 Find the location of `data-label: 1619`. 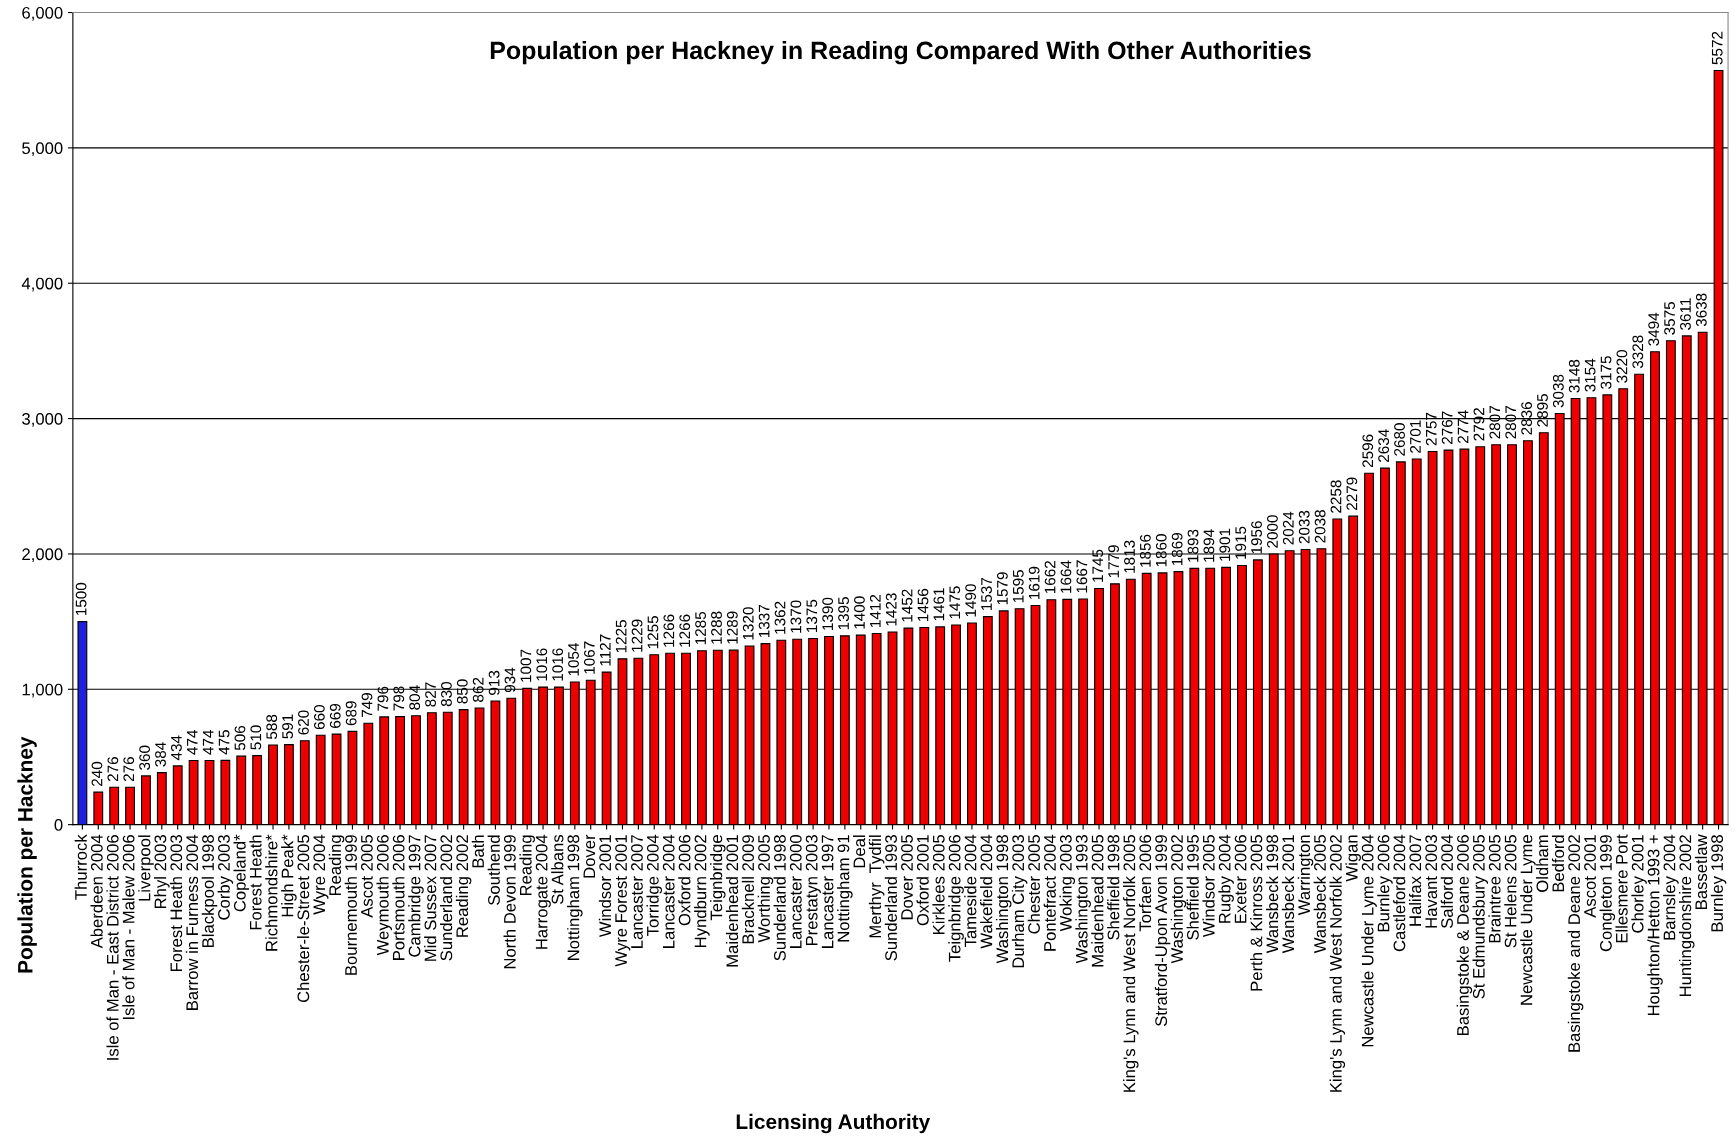

data-label: 1619 is located at coordinates (1034, 582).